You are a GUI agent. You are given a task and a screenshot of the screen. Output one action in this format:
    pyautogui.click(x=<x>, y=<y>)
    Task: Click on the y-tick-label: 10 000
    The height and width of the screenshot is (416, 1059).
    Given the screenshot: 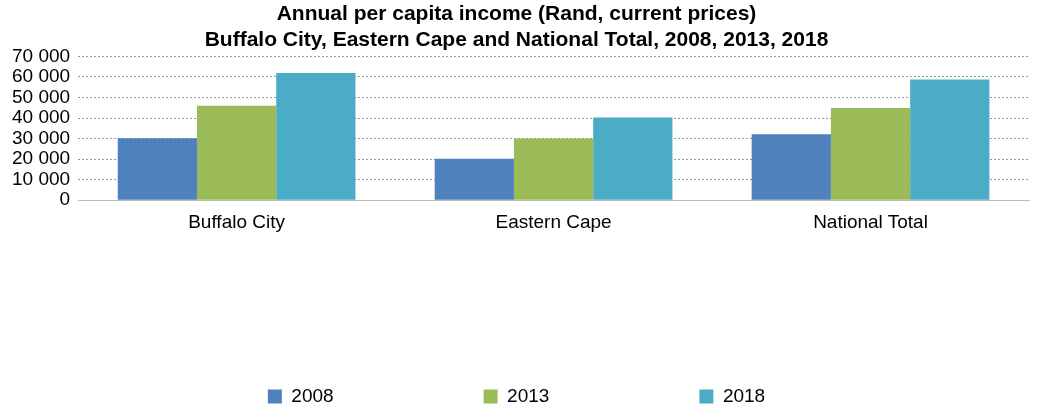 What is the action you would take?
    pyautogui.click(x=41, y=178)
    